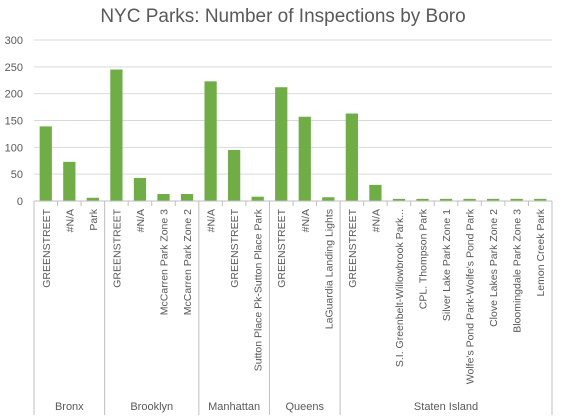 The width and height of the screenshot is (566, 420). What do you see at coordinates (259, 289) in the screenshot?
I see `x-tick-label: Sutton Place Pk-Sutton Place Park` at bounding box center [259, 289].